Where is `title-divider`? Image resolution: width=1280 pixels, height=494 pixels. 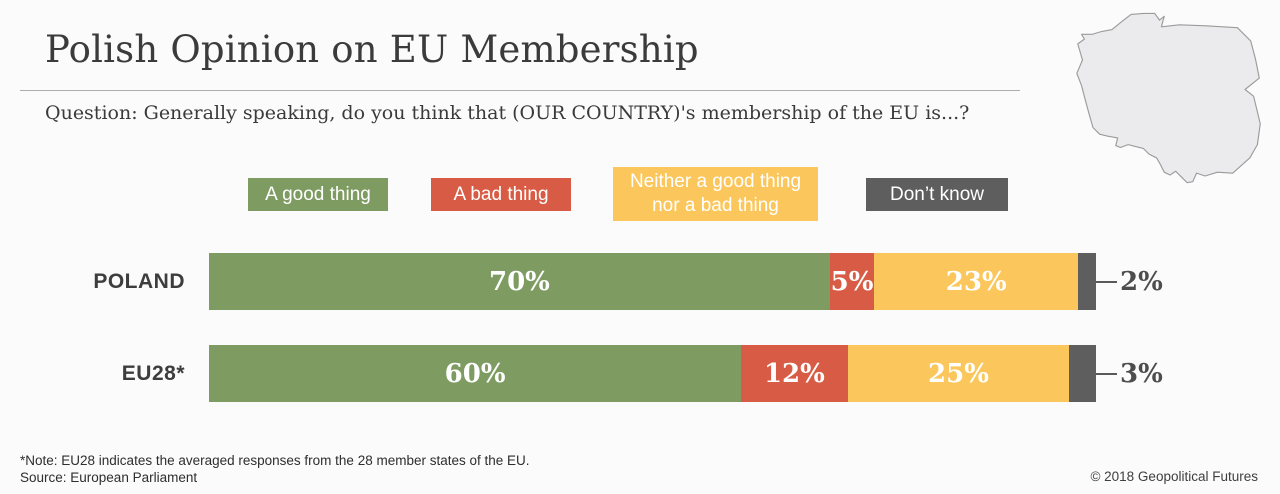 title-divider is located at coordinates (520, 90).